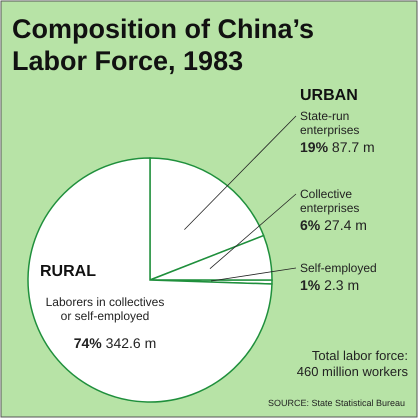 Image resolution: width=418 pixels, height=418 pixels. Describe the element at coordinates (338, 268) in the screenshot. I see `slice-label: Self-employed` at that location.